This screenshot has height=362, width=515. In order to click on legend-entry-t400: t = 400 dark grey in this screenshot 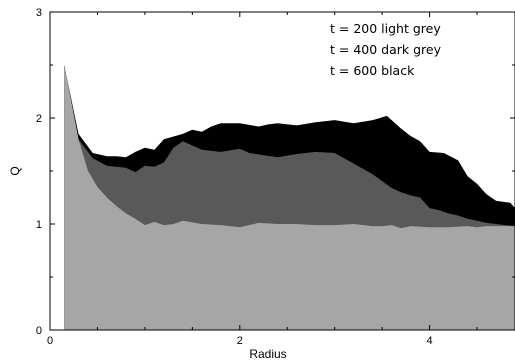, I will do `click(386, 49)`.